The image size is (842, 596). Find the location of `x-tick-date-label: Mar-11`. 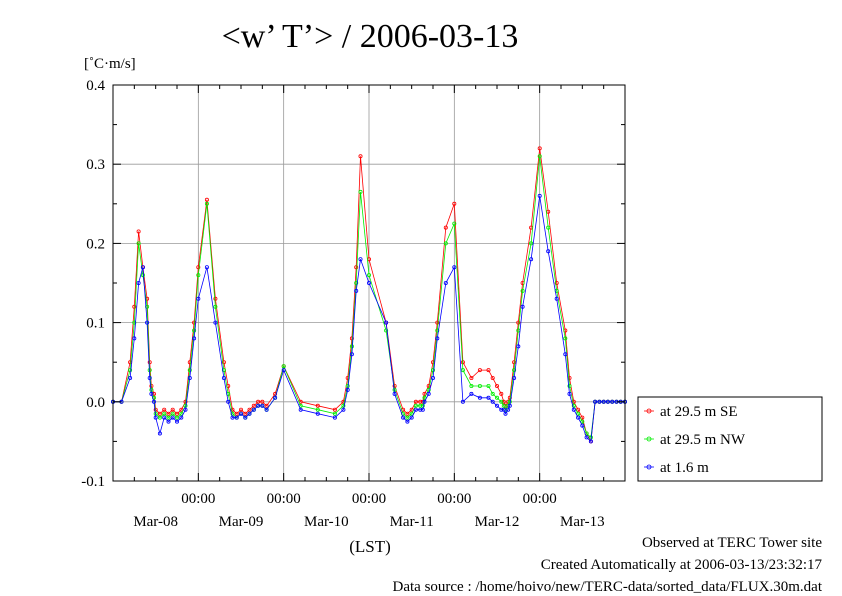

x-tick-date-label: Mar-11 is located at coordinates (412, 522).